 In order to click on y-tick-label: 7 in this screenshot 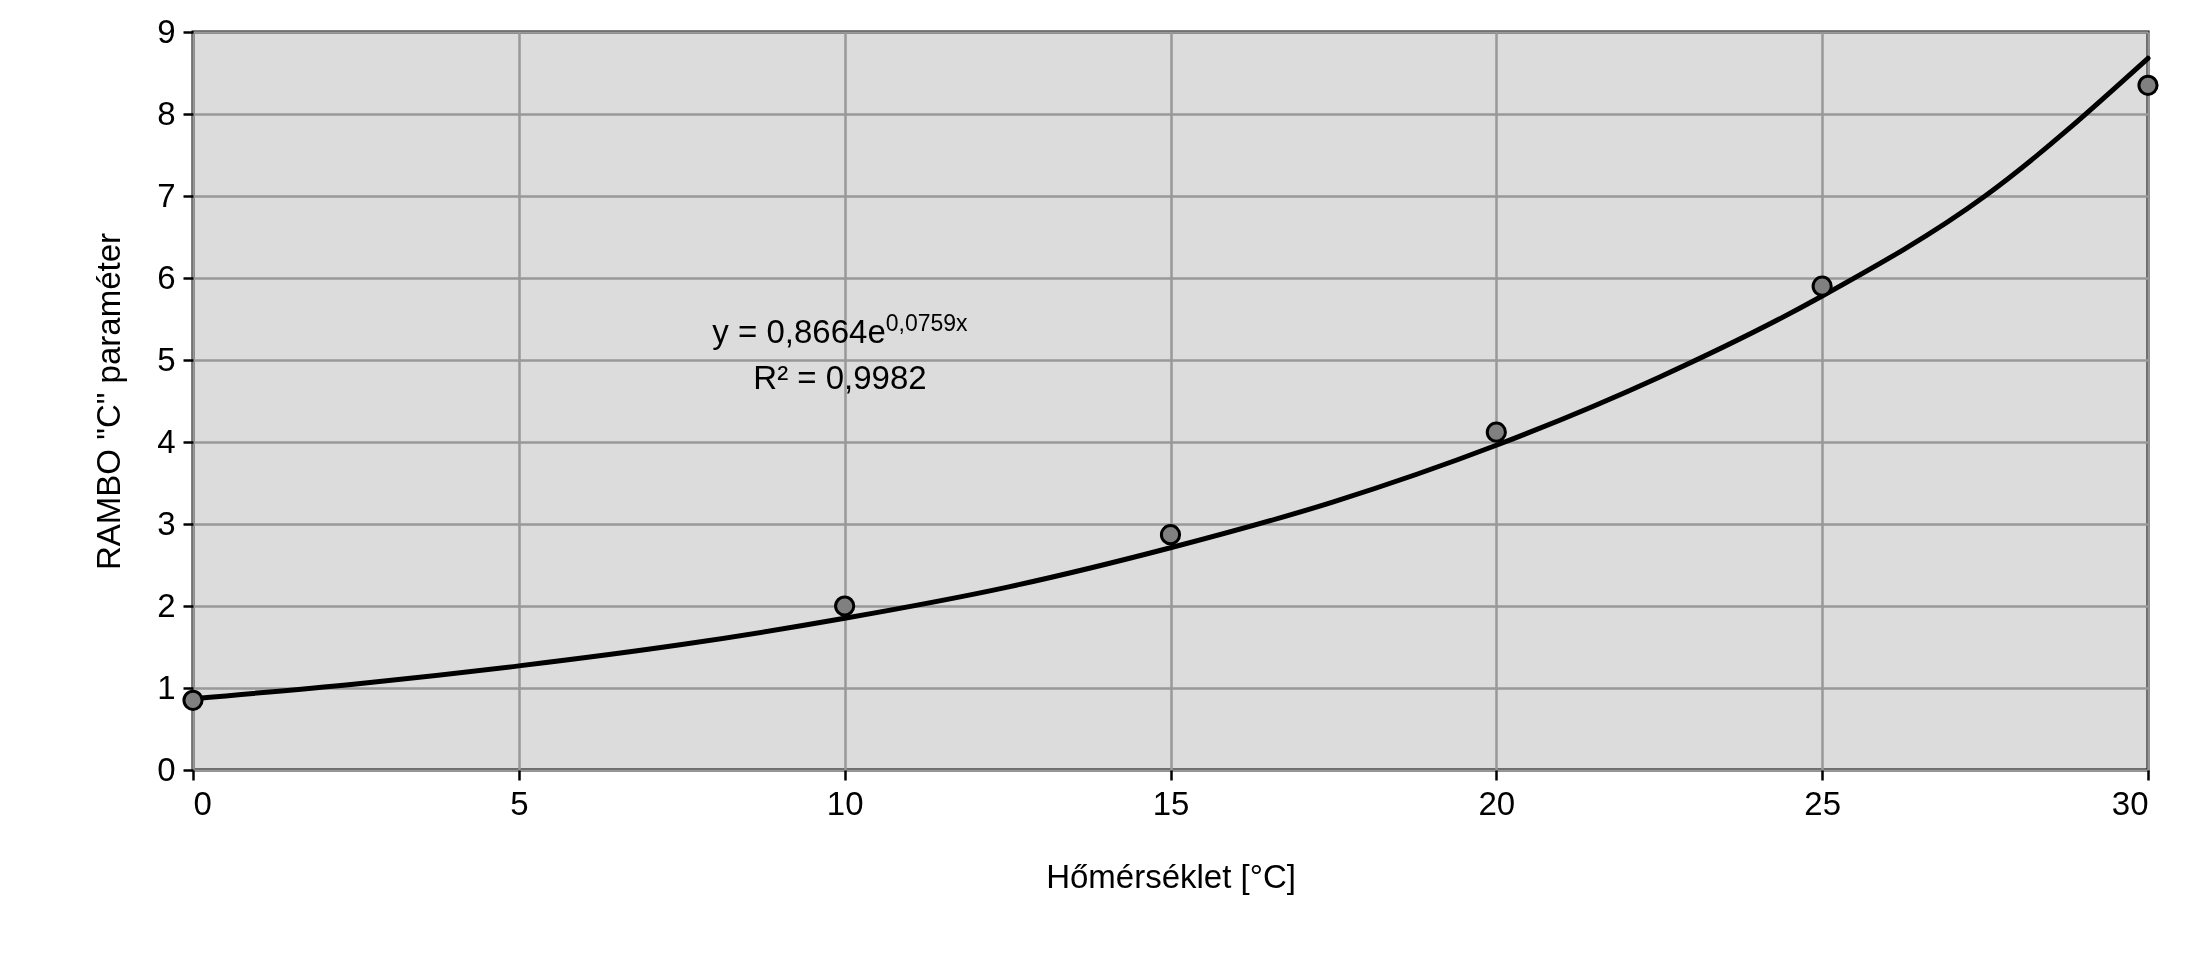, I will do `click(166, 195)`.